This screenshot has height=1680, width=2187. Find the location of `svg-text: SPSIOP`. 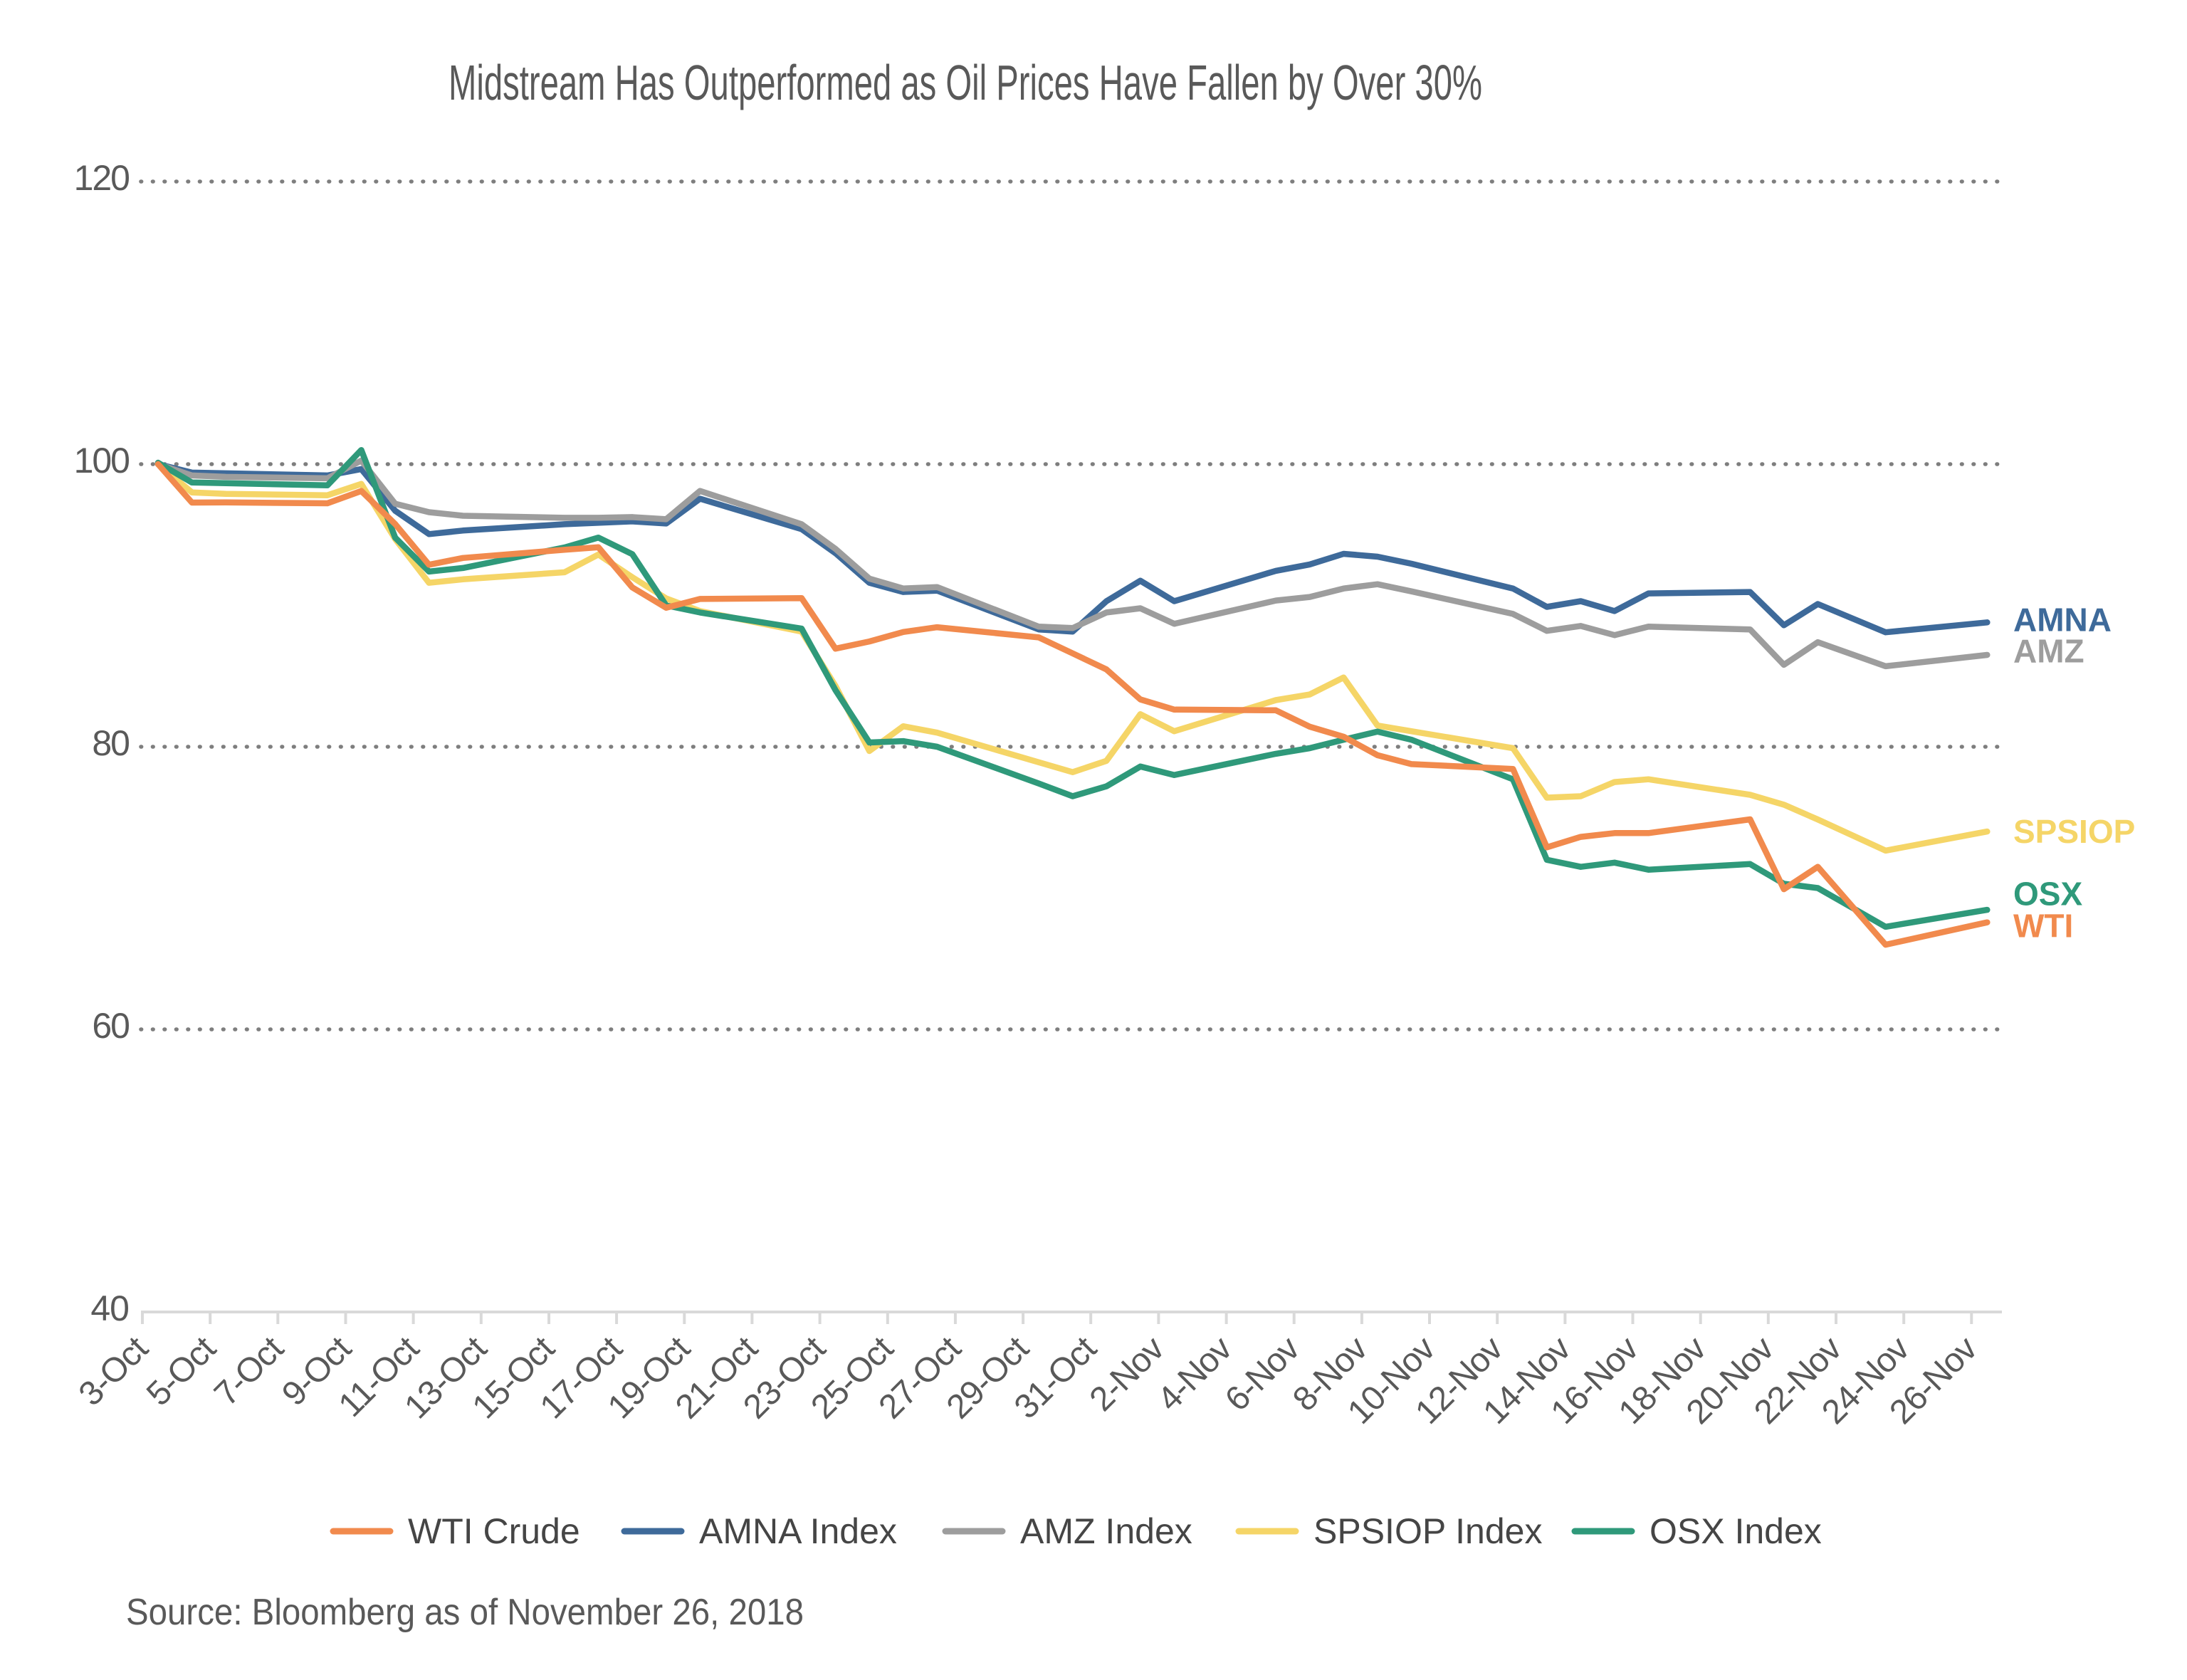

svg-text: SPSIOP is located at coordinates (2074, 831).